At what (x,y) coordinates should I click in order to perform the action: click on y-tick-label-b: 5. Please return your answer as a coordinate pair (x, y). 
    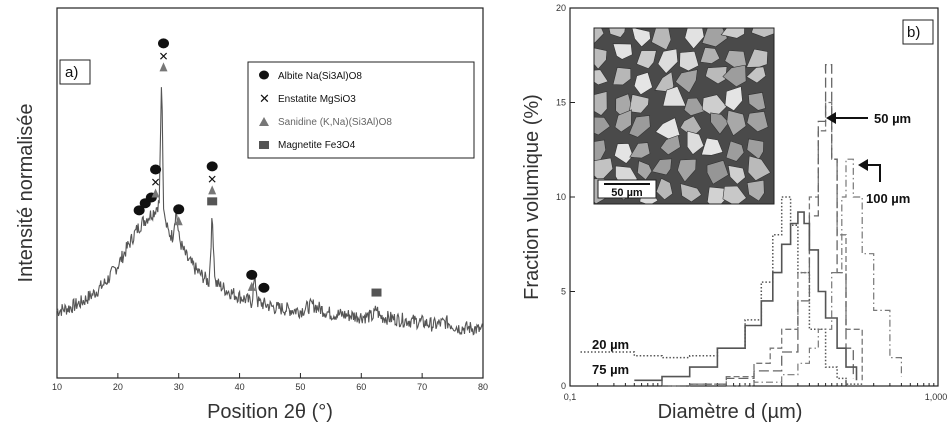
    Looking at the image, I should click on (563, 292).